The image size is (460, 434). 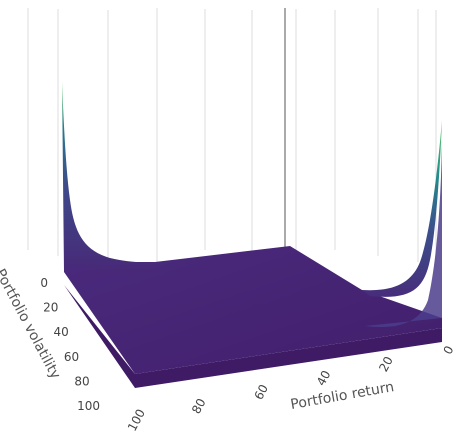 I want to click on surface-right-wall, so click(x=402, y=208).